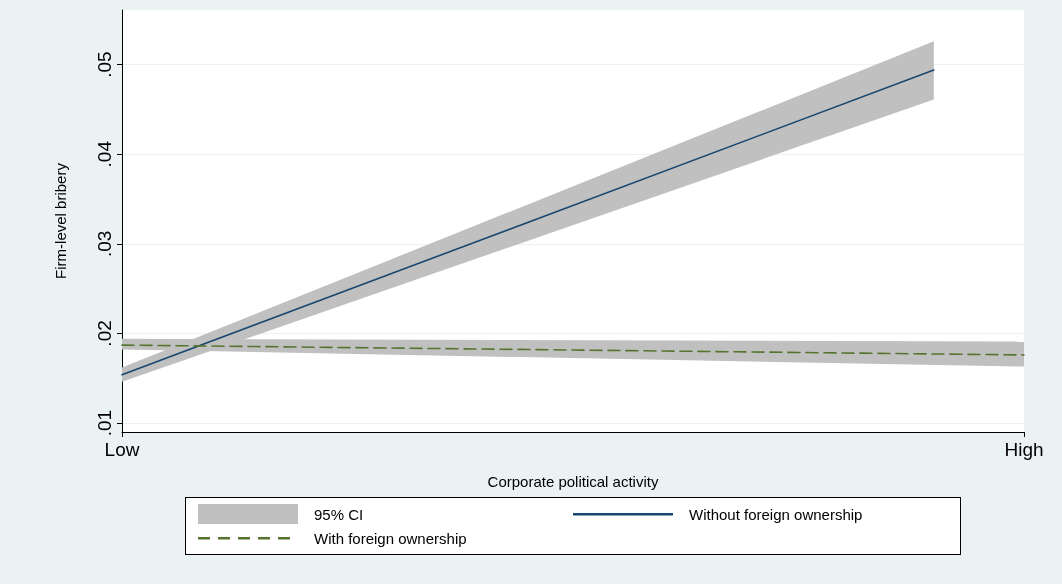  I want to click on x-tick-label: Low, so click(122, 449).